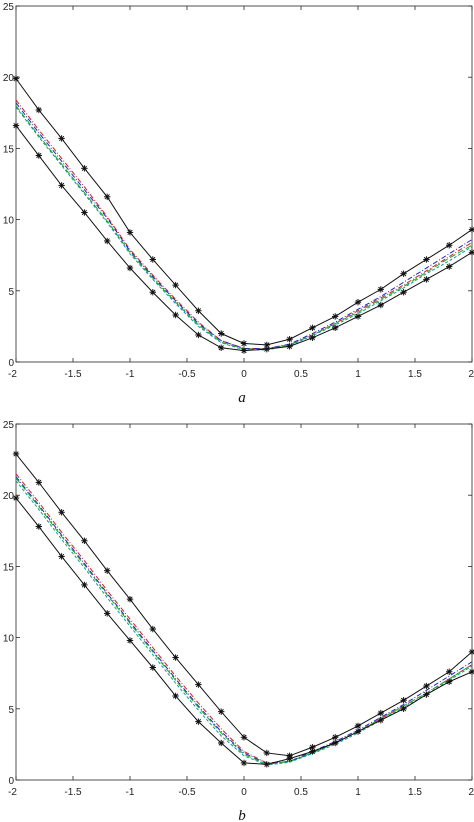 The width and height of the screenshot is (474, 822). I want to click on y-tick-label: 0, so click(11, 363).